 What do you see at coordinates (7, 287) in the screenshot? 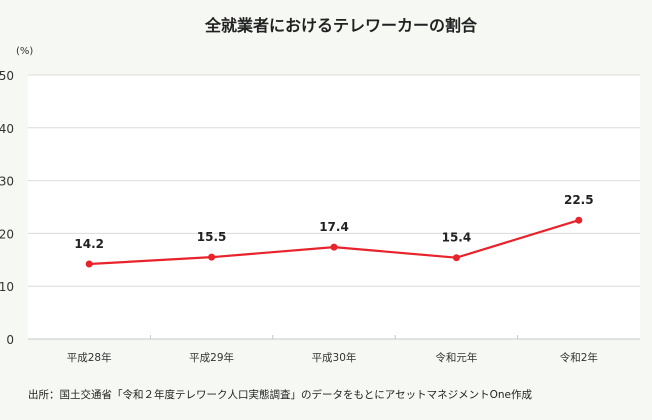
I see `y-tick-label: 10` at bounding box center [7, 287].